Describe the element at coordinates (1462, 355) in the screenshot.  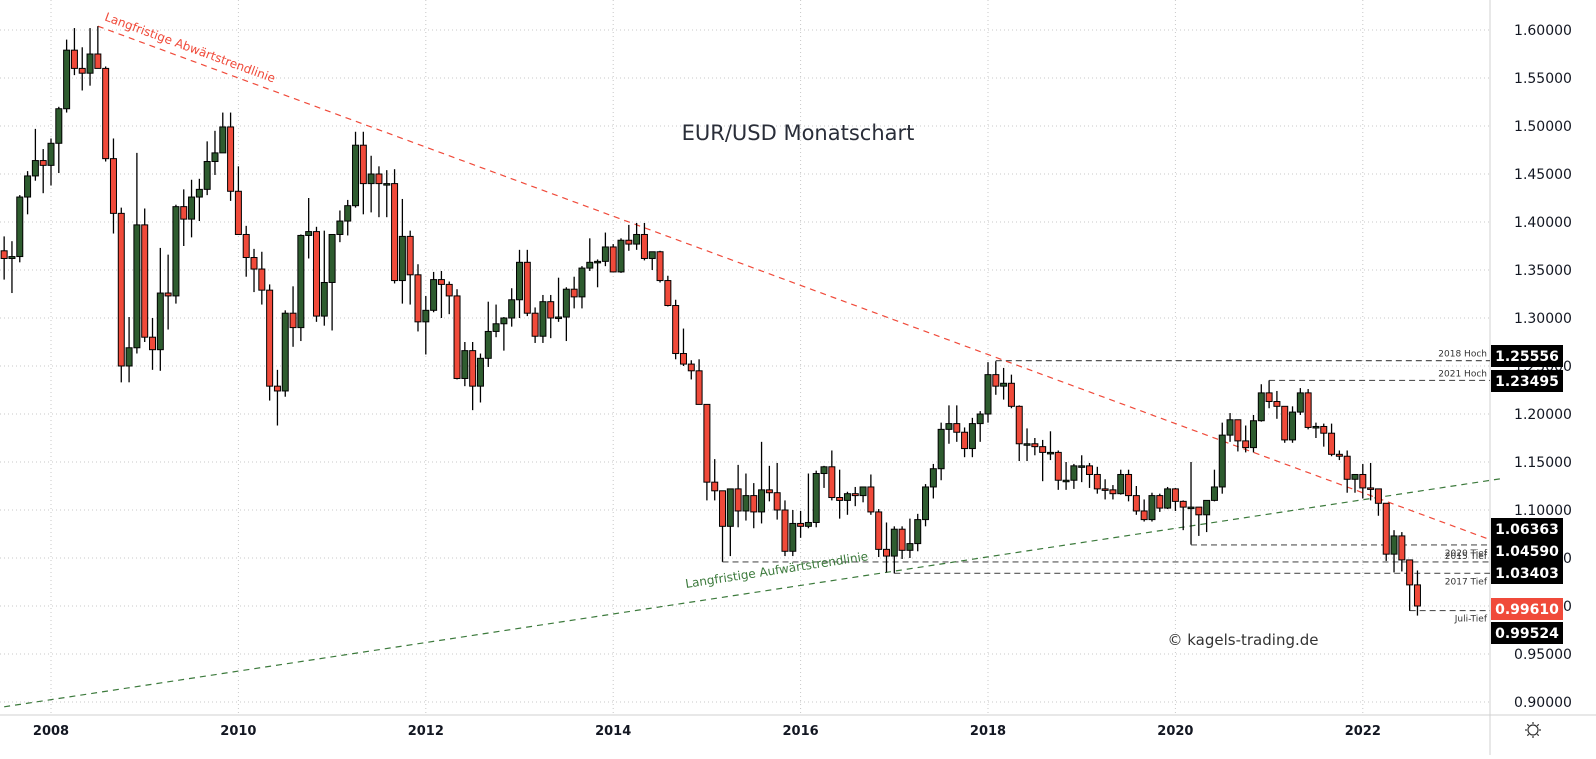
I see `level-label: 2018 Hoch` at that location.